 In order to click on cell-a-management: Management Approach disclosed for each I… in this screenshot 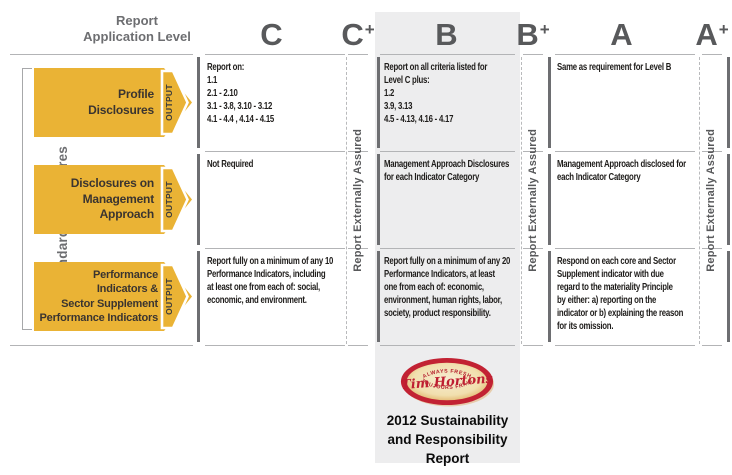, I will do `click(621, 171)`.